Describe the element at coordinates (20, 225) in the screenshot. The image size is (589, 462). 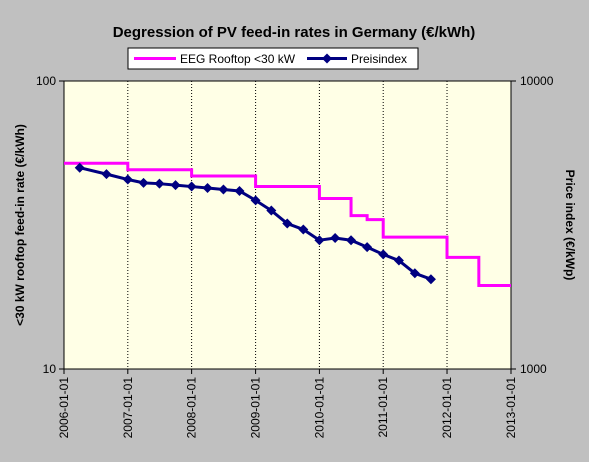
I see `y-axis-label: <30 kW rooftop feed-in rate (€/kWh)` at that location.